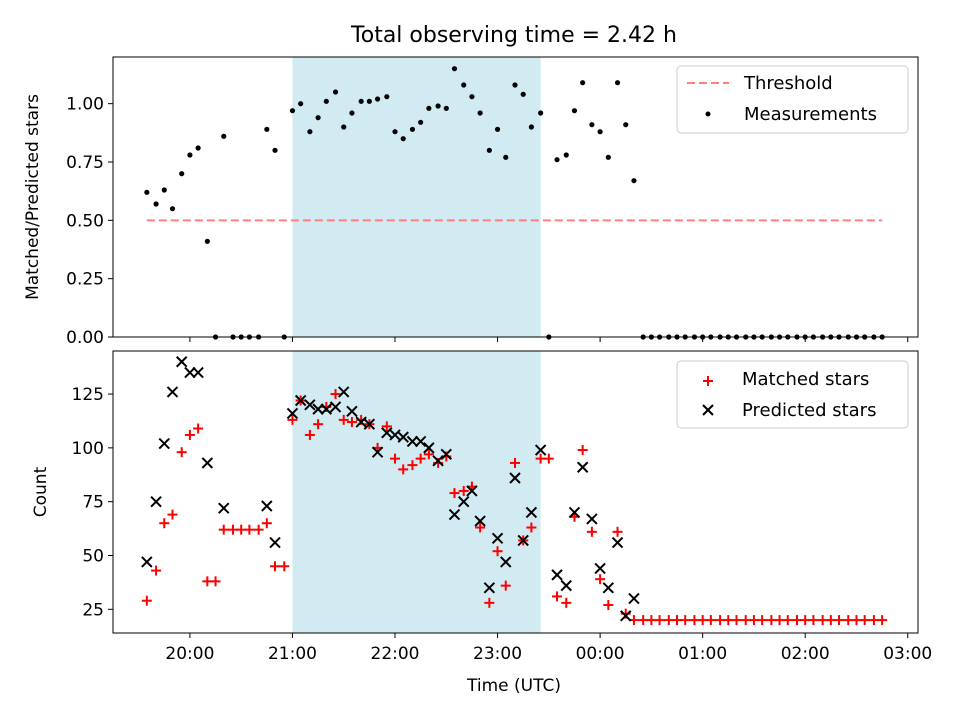 The image size is (960, 720). What do you see at coordinates (88, 395) in the screenshot?
I see `bottom-y-tick-label: 125` at bounding box center [88, 395].